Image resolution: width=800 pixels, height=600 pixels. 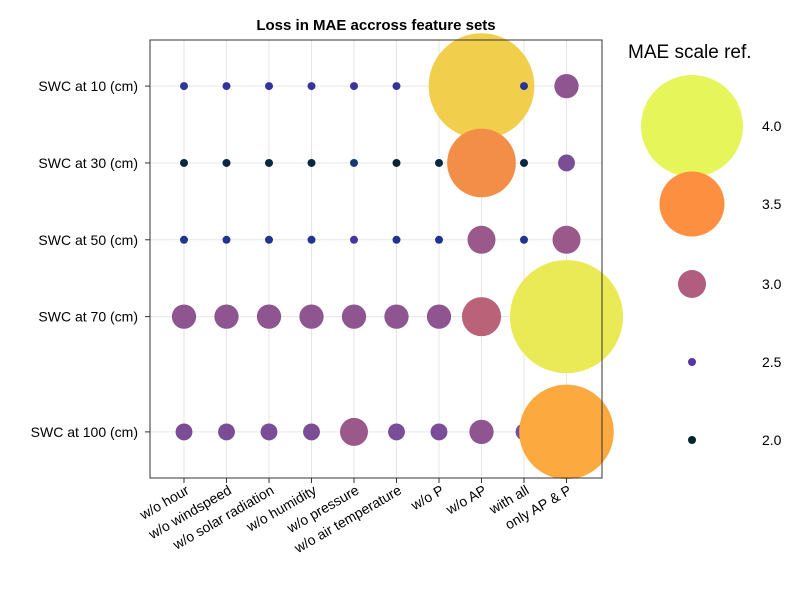 I want to click on legend-label: 2.0, so click(x=772, y=440).